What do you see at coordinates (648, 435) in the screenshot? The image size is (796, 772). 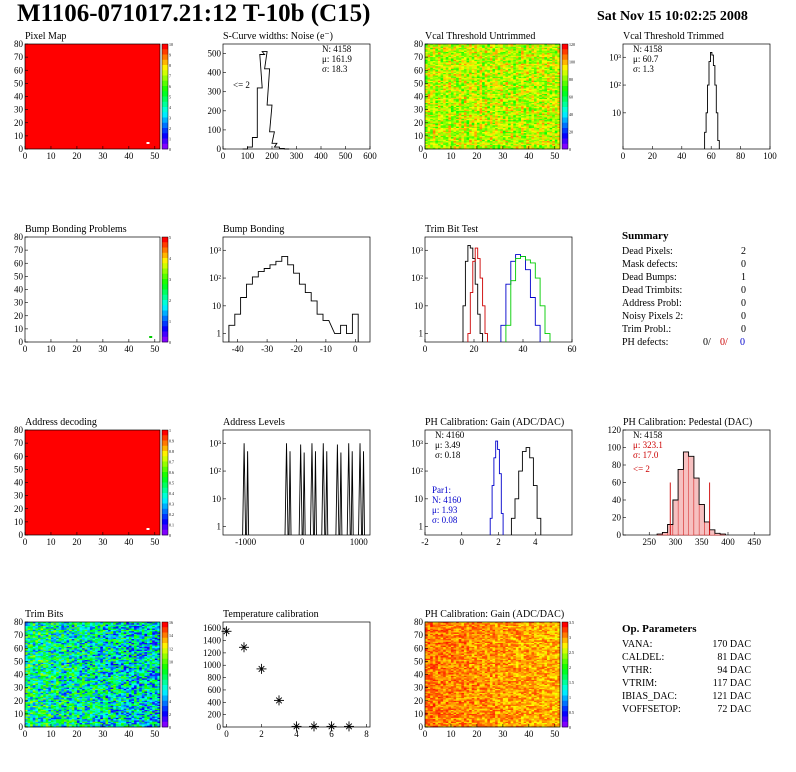 I see `stat-line: N: 4158` at bounding box center [648, 435].